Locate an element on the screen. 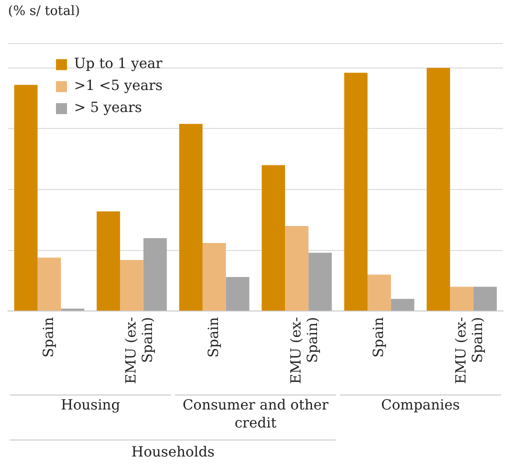 This screenshot has height=465, width=507. text: Companies is located at coordinates (420, 406).